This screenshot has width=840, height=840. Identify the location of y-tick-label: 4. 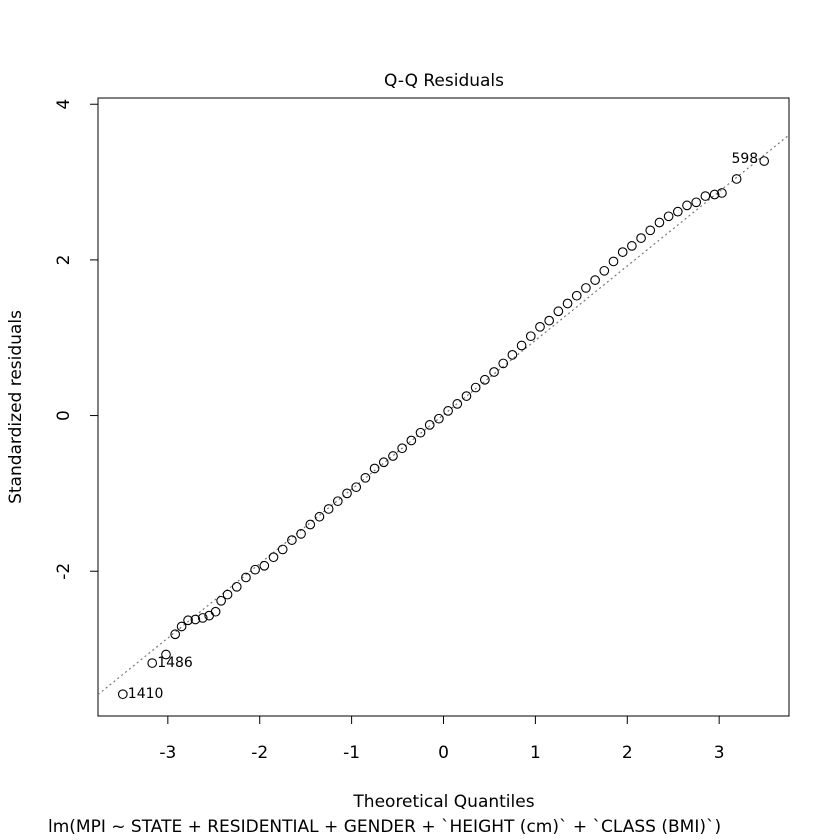
(64, 104).